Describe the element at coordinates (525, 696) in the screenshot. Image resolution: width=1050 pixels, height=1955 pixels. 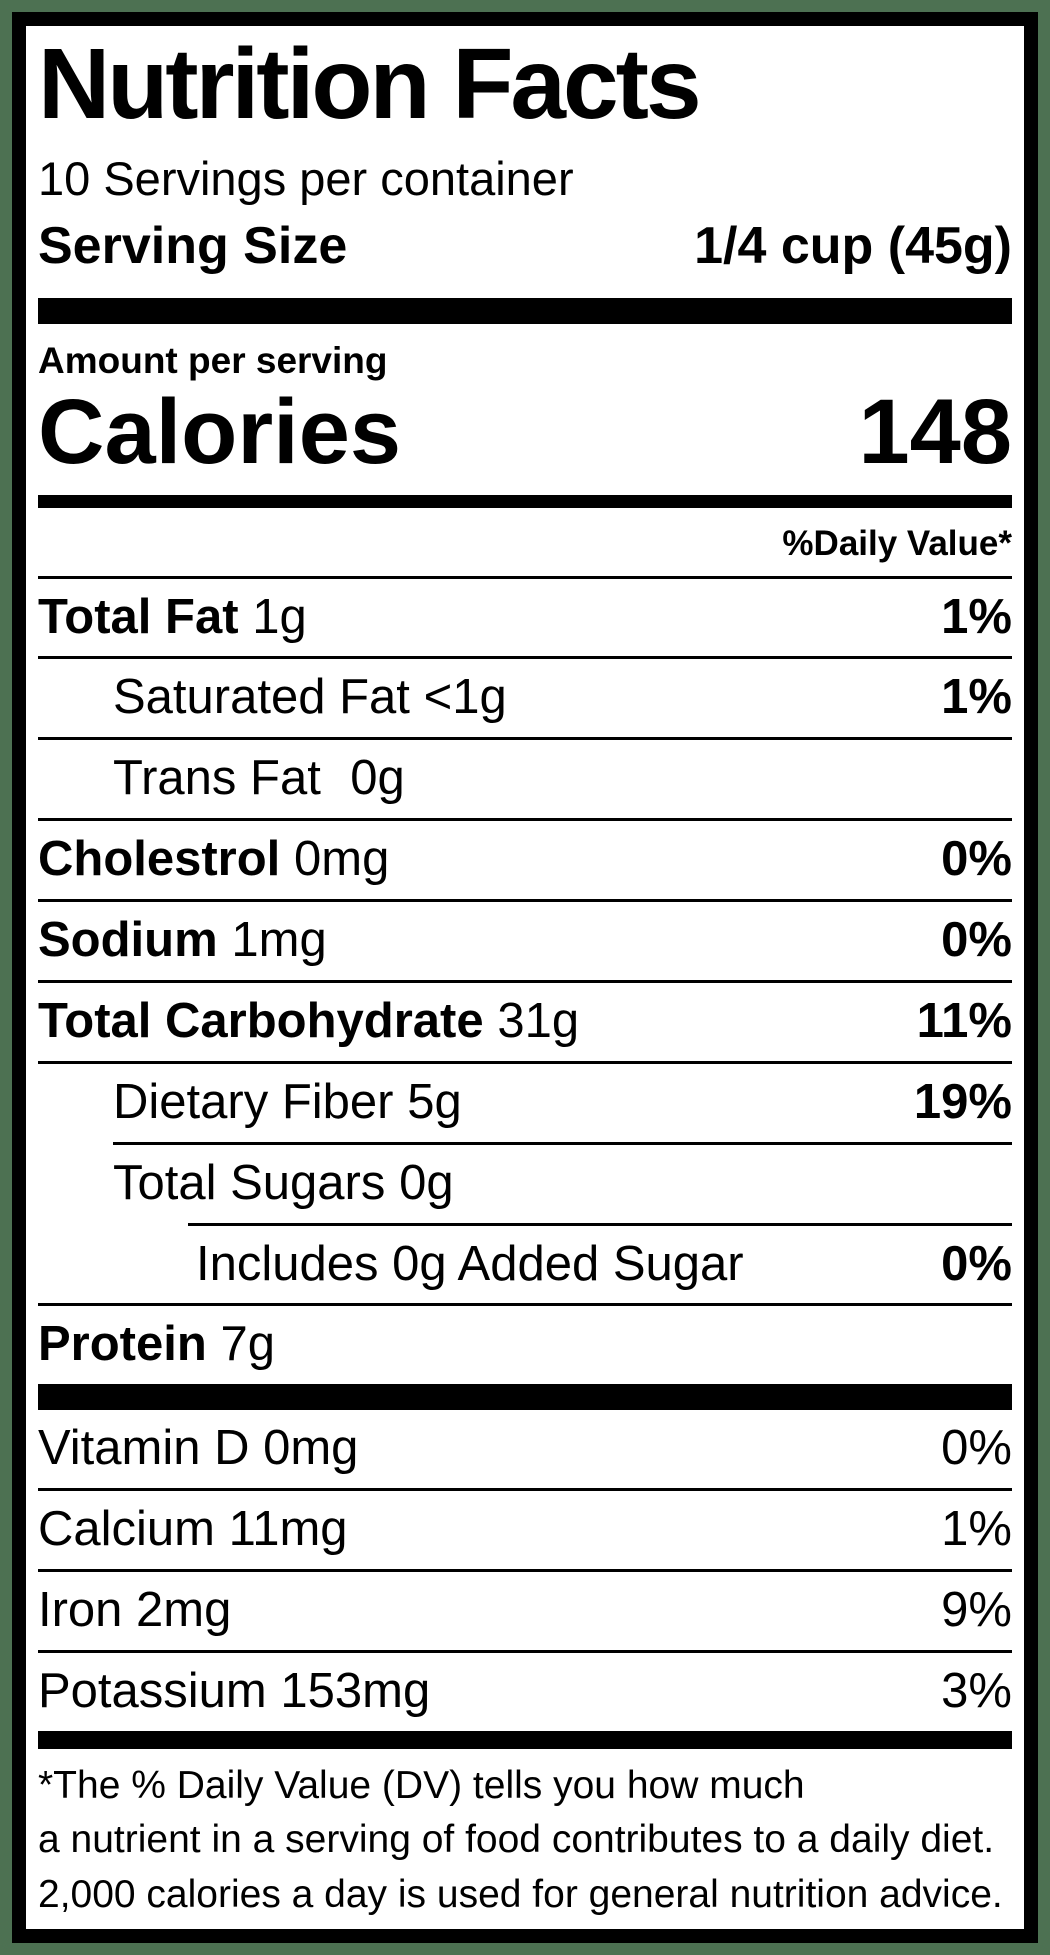
I see `nutrient-row-saturated-fat: Saturated Fat <1g 1%` at that location.